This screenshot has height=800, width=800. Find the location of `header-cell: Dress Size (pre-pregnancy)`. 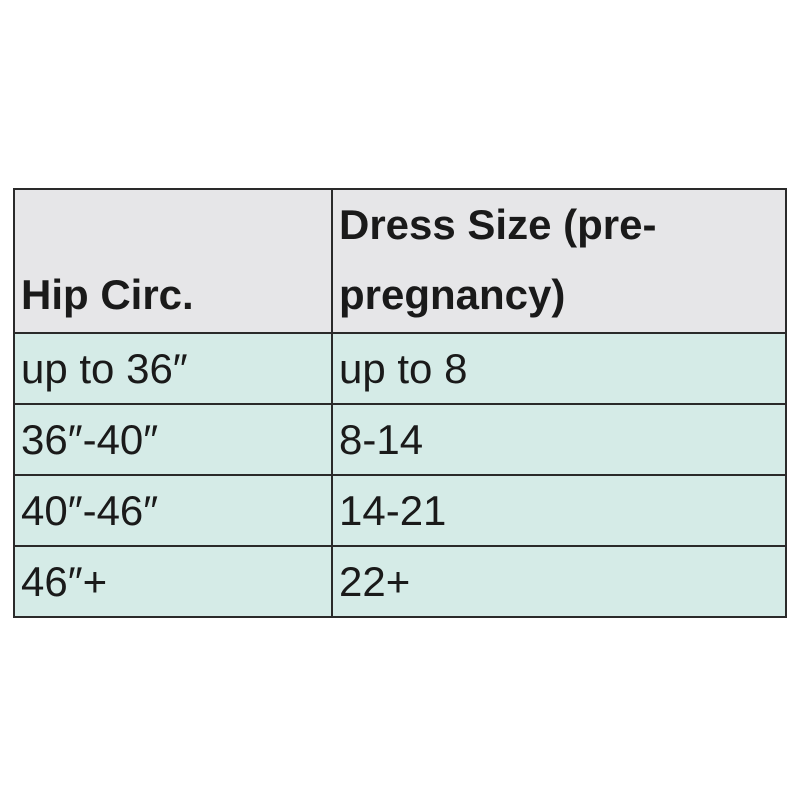

header-cell: Dress Size (pre-pregnancy) is located at coordinates (559, 261).